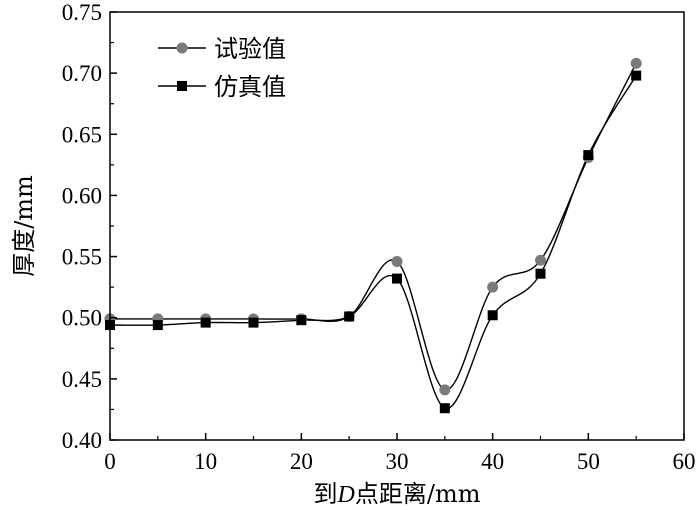 Image resolution: width=700 pixels, height=510 pixels. What do you see at coordinates (250, 49) in the screenshot?
I see `legend-label-1: 试验值` at bounding box center [250, 49].